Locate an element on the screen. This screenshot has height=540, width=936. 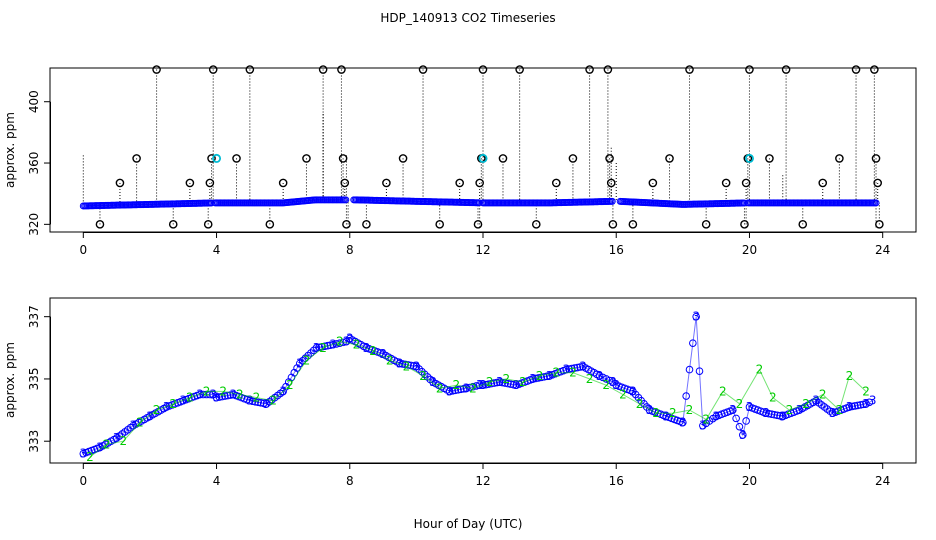
x-tick-label: 20 is located at coordinates (749, 250).